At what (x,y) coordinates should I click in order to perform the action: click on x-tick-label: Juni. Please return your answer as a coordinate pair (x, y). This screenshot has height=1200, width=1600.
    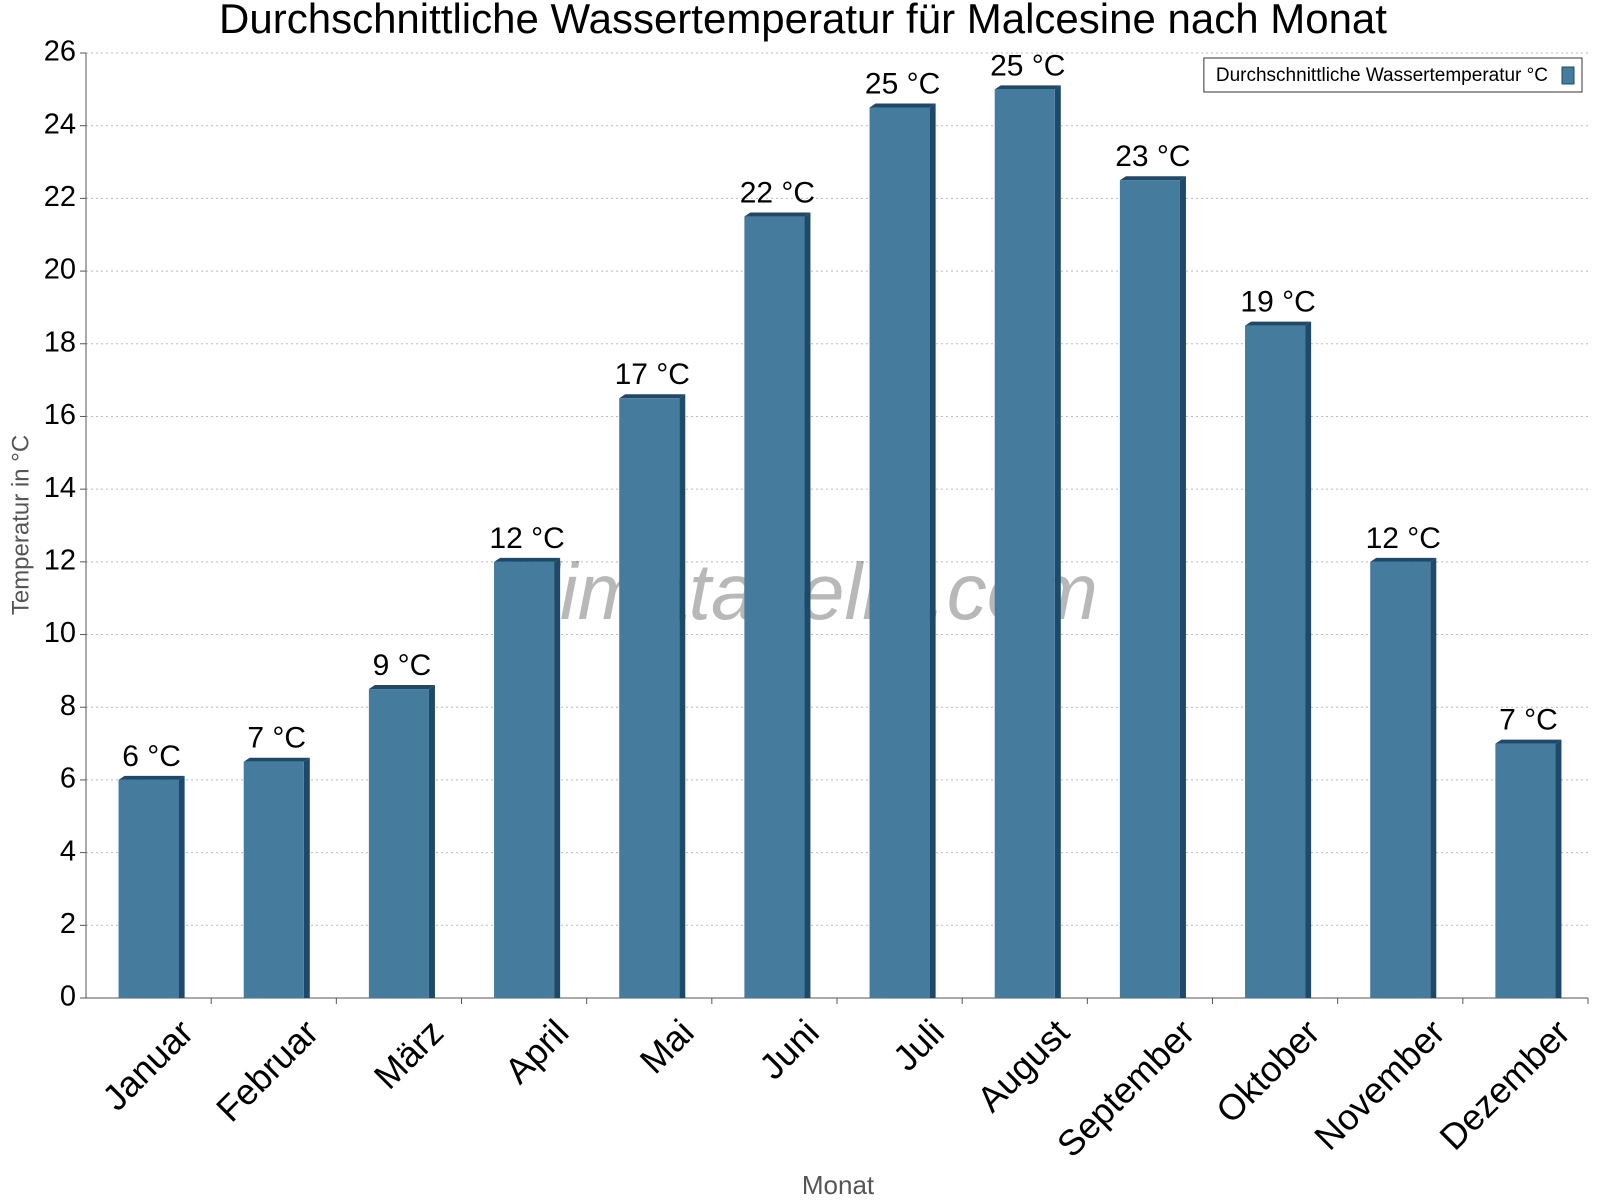
    Looking at the image, I should click on (789, 1049).